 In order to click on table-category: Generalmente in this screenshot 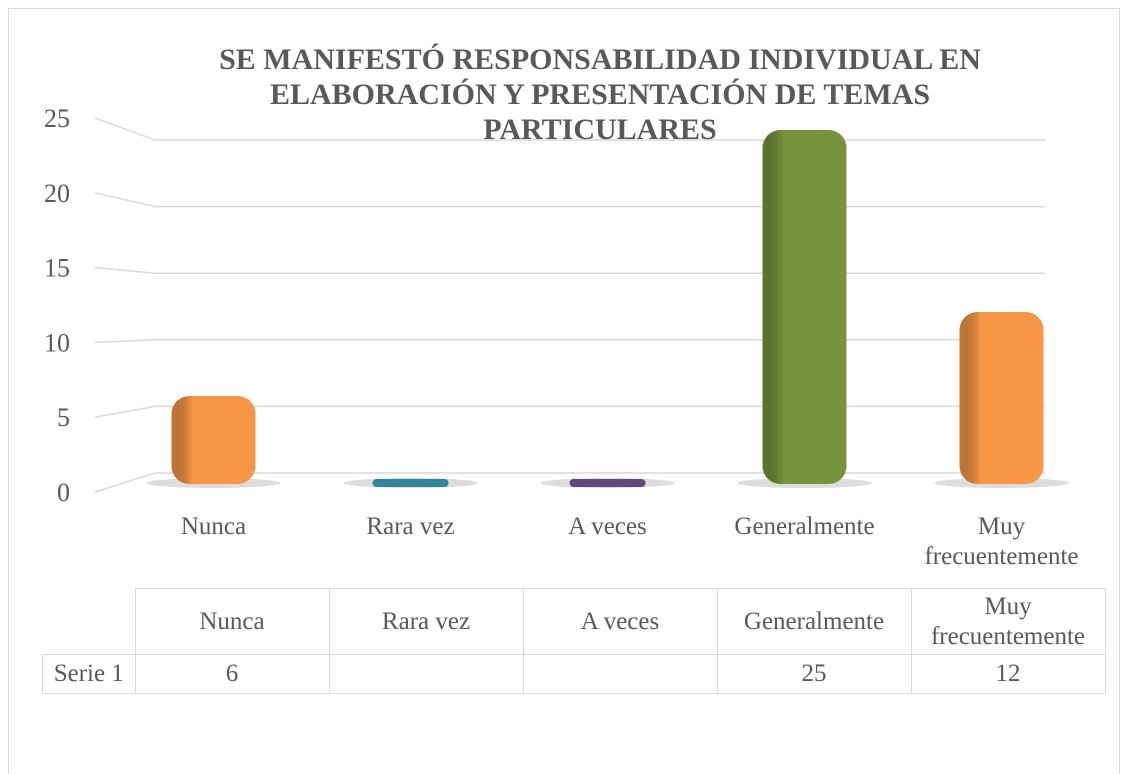, I will do `click(814, 621)`.